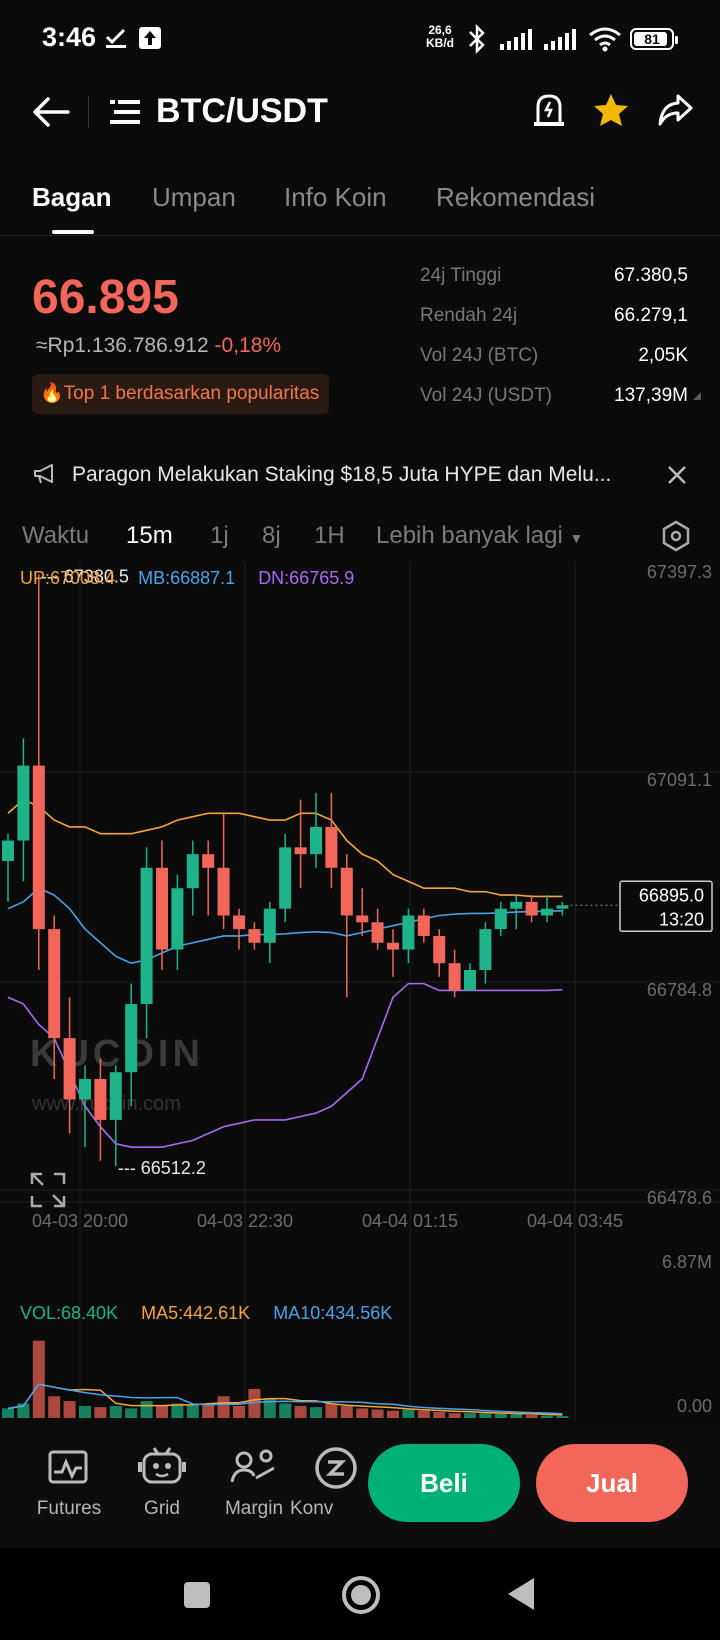 The height and width of the screenshot is (1640, 720). Describe the element at coordinates (361, 1595) in the screenshot. I see `home-icon` at that location.